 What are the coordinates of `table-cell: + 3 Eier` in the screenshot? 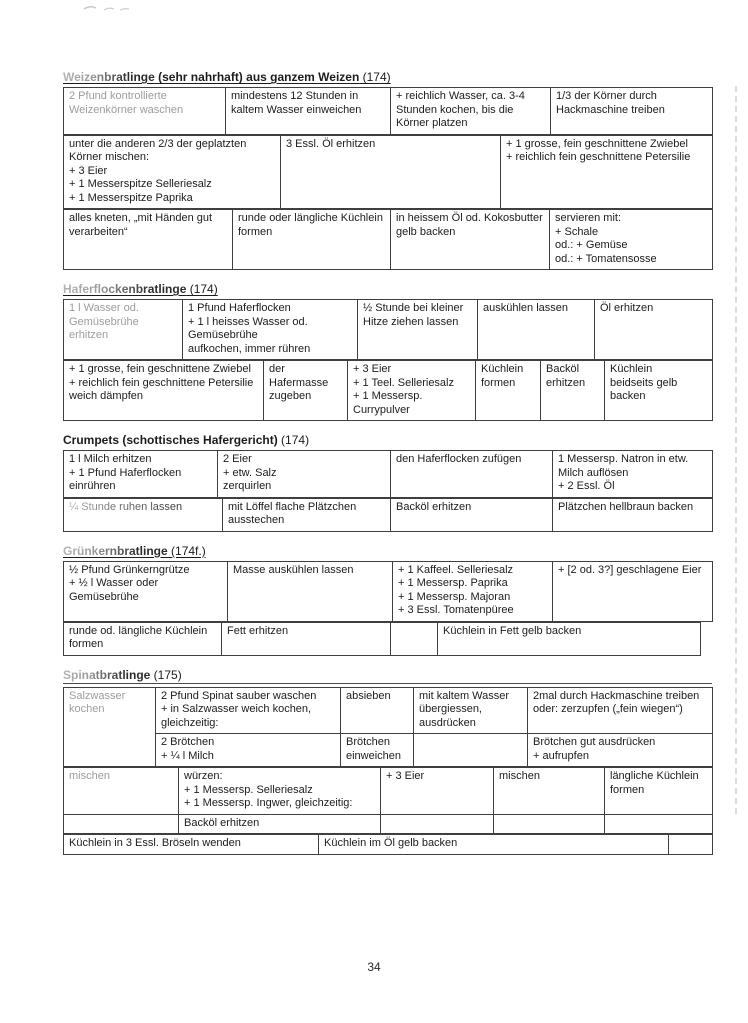 It's located at (437, 791).